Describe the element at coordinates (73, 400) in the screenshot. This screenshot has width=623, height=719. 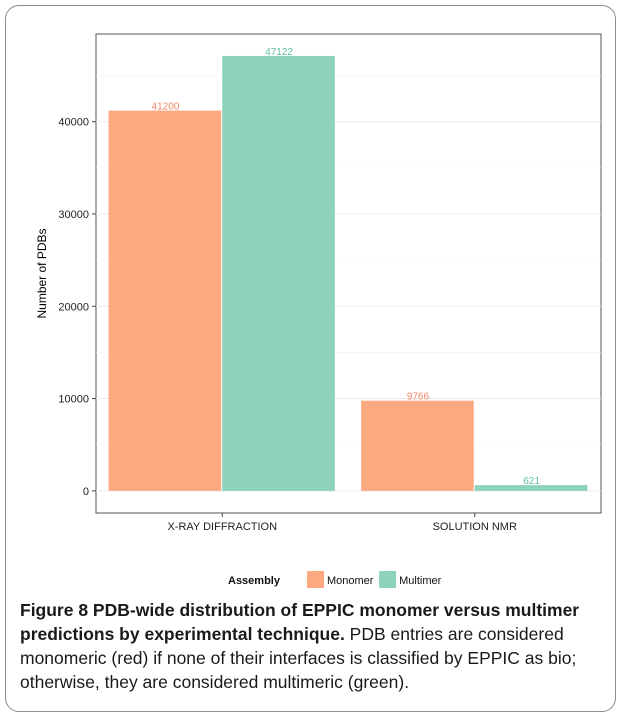
I see `y-tick-label: 10000` at that location.